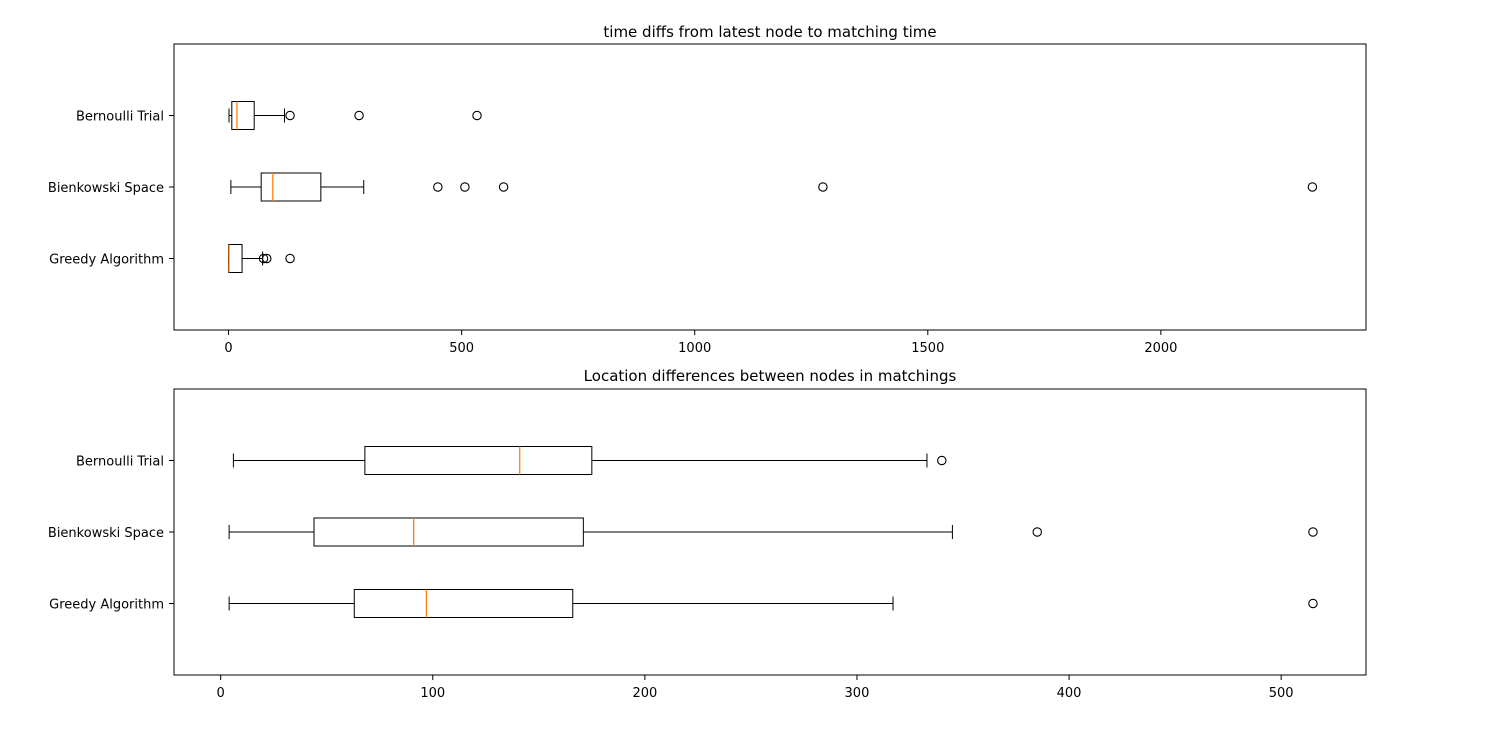  Describe the element at coordinates (432, 693) in the screenshot. I see `x-tick-label: 100` at that location.